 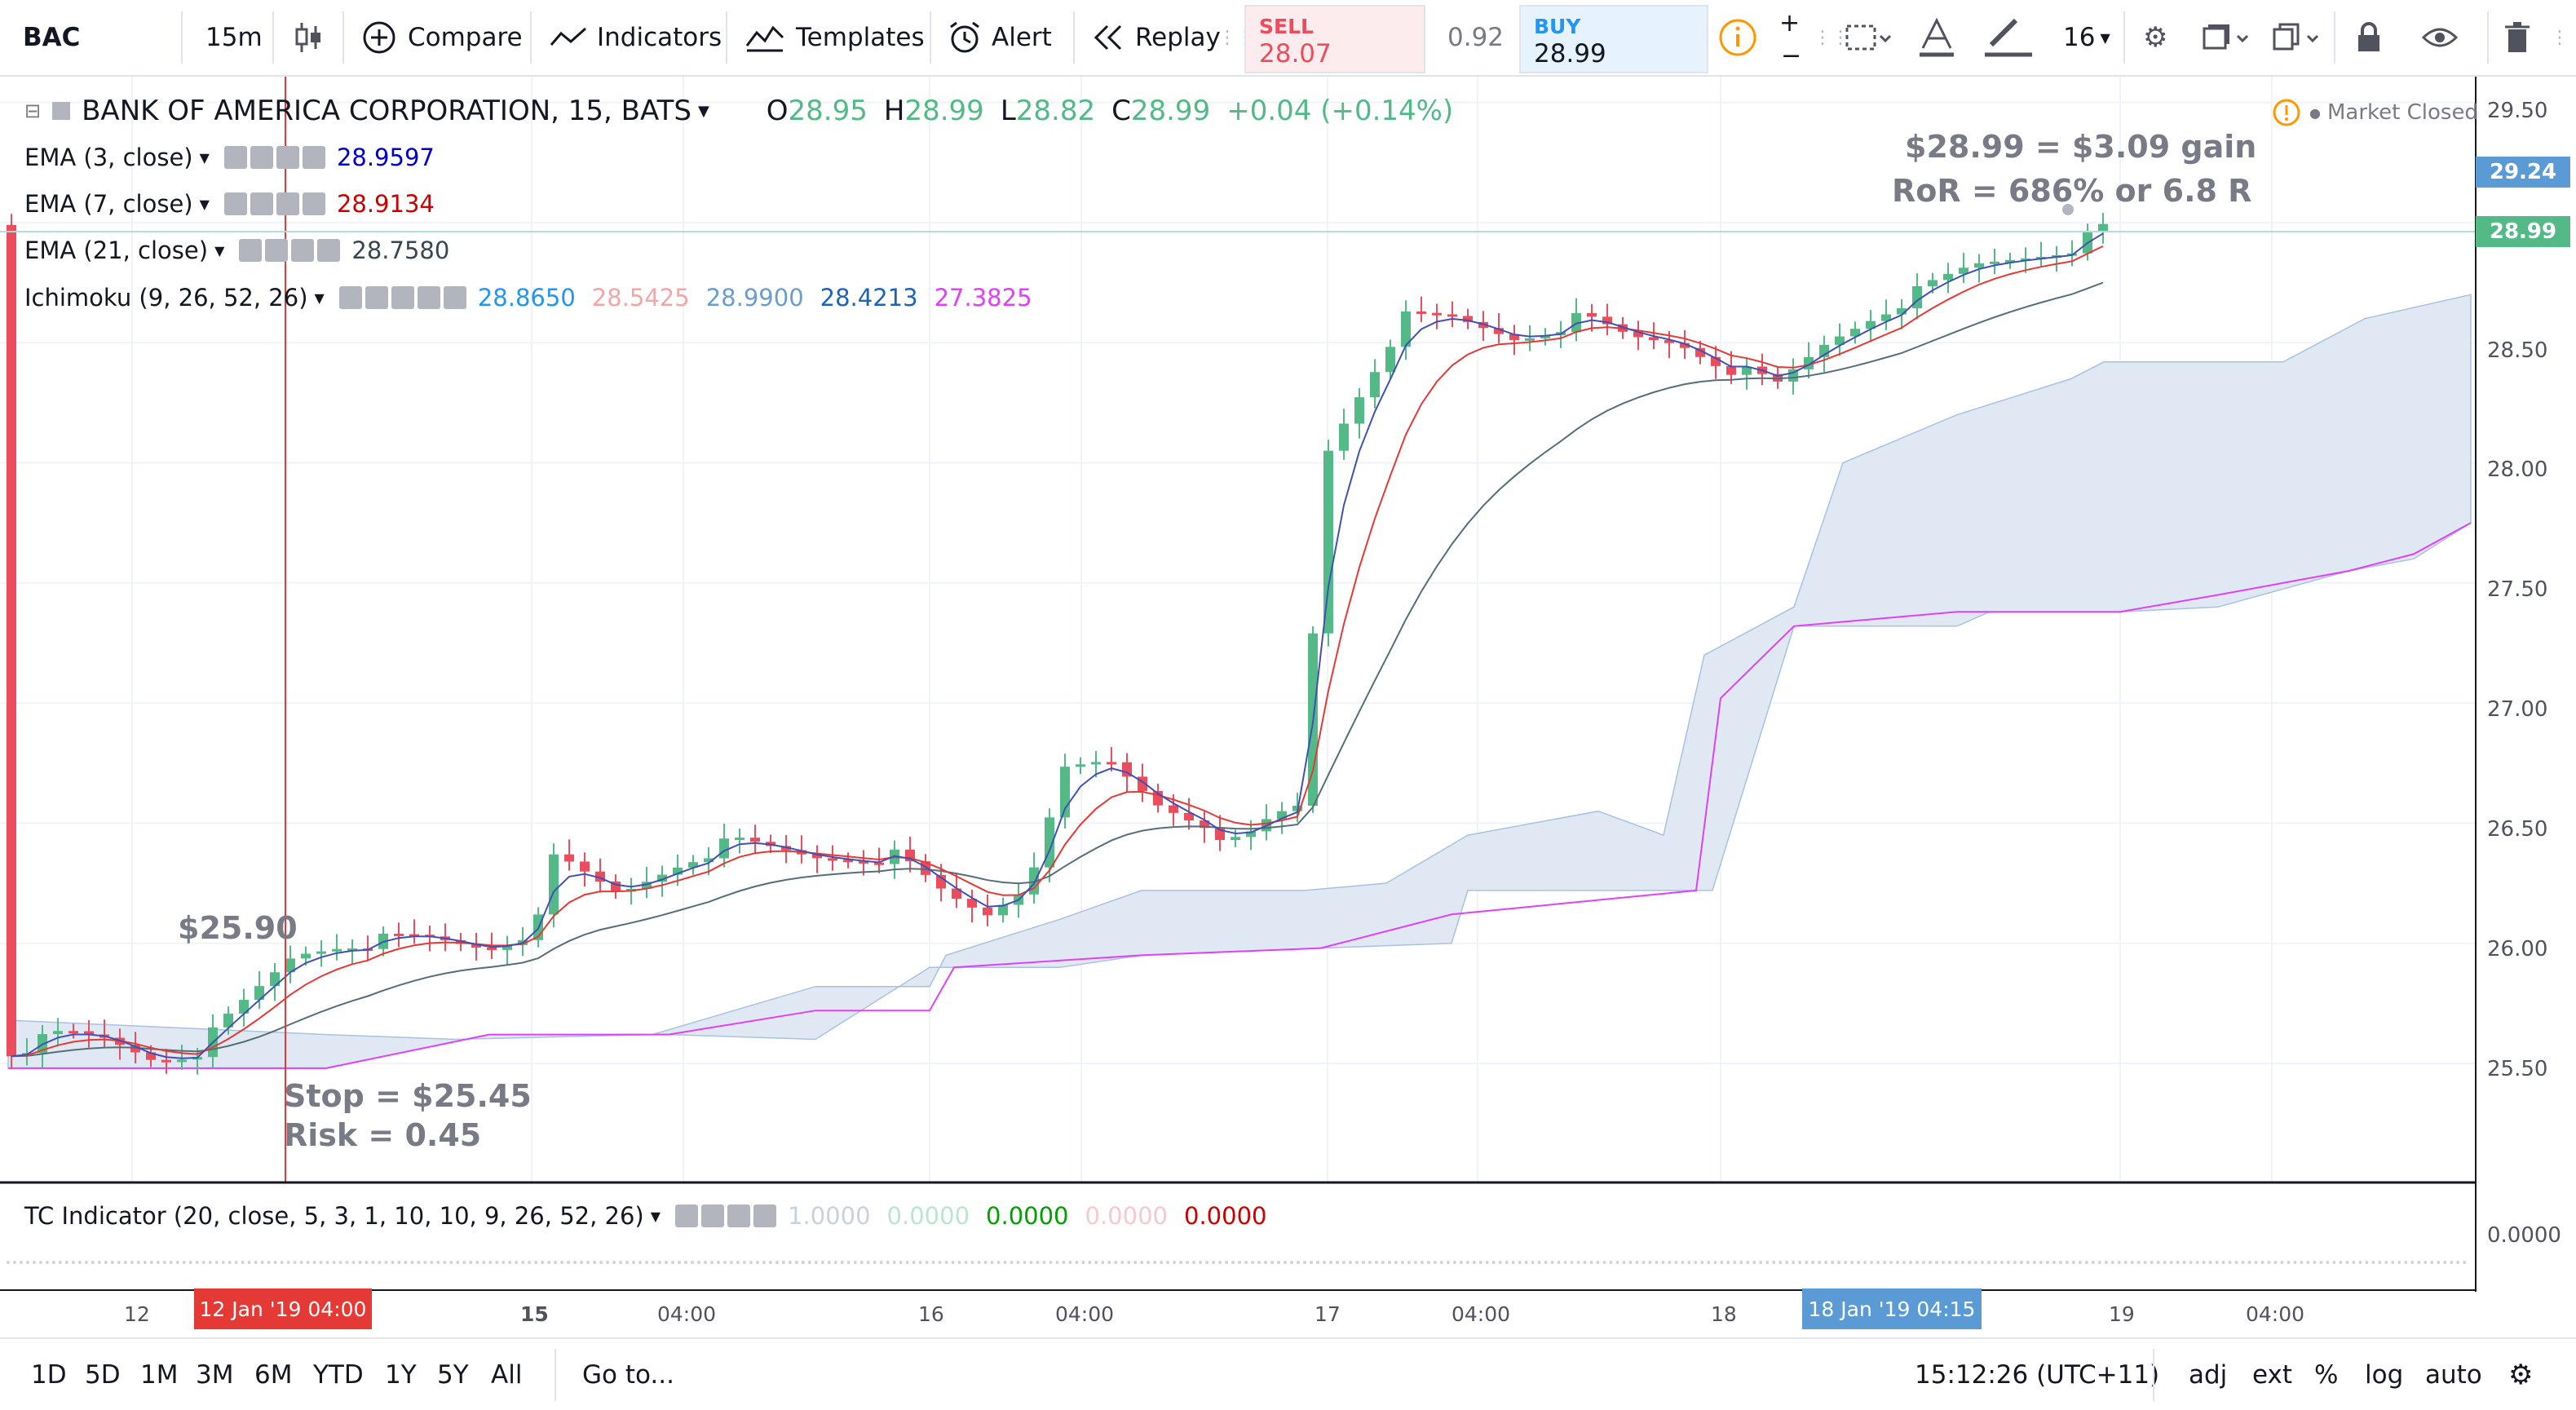 What do you see at coordinates (386, 111) in the screenshot?
I see `symbol-title: BANK OF AMERICA CORPORATION, 15, BATS` at bounding box center [386, 111].